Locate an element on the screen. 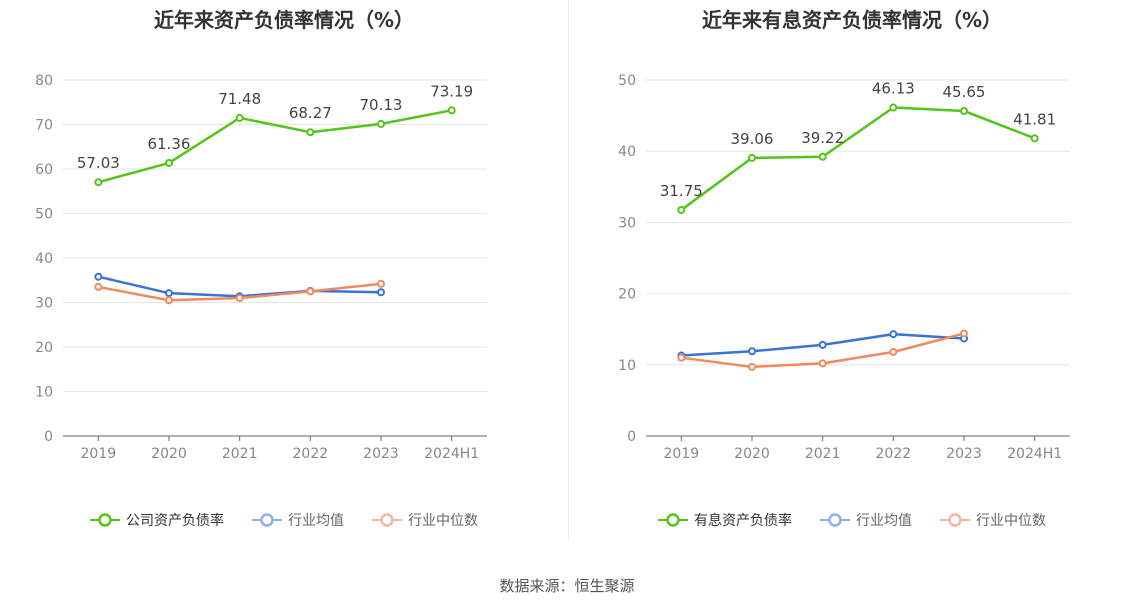  data-label: 45.65 is located at coordinates (964, 92).